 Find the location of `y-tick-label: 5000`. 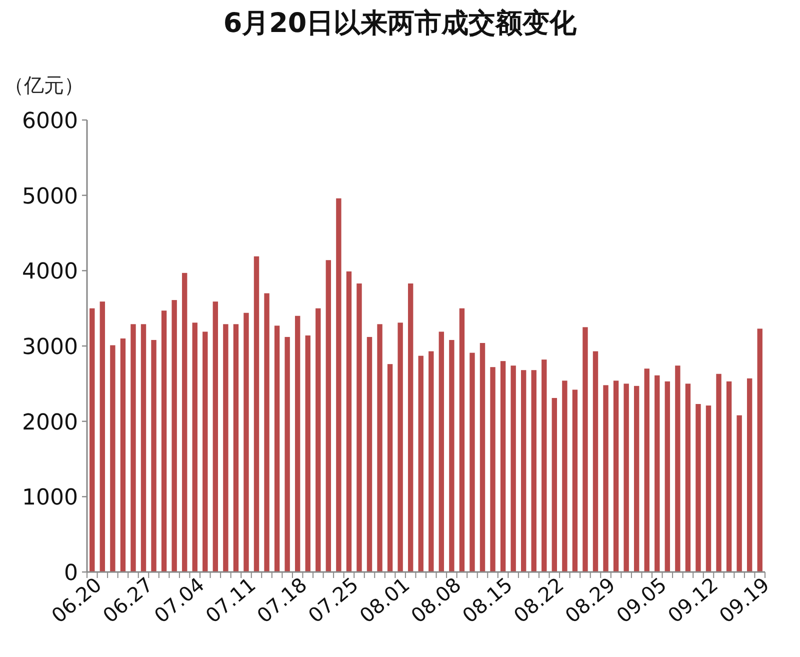

y-tick-label: 5000 is located at coordinates (50, 197).